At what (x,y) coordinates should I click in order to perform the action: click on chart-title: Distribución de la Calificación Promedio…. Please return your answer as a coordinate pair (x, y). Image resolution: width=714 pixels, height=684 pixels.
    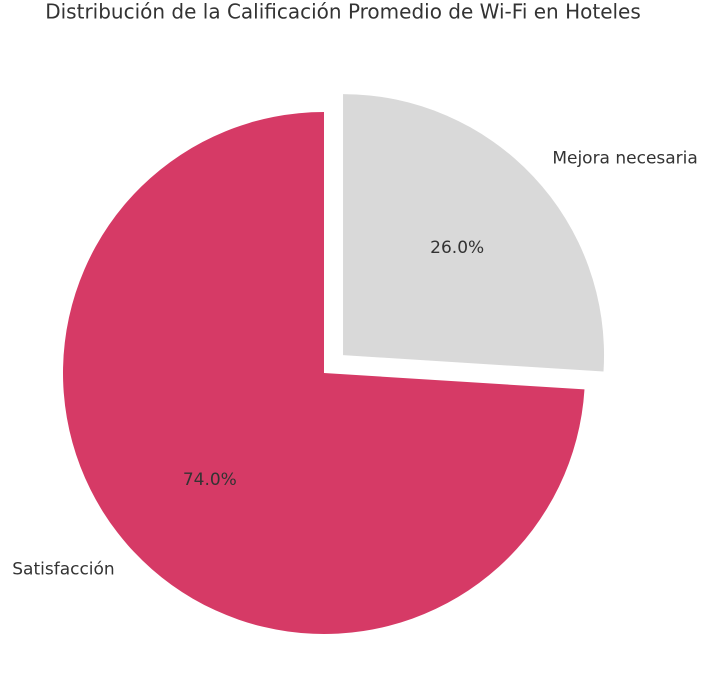
    Looking at the image, I should click on (343, 12).